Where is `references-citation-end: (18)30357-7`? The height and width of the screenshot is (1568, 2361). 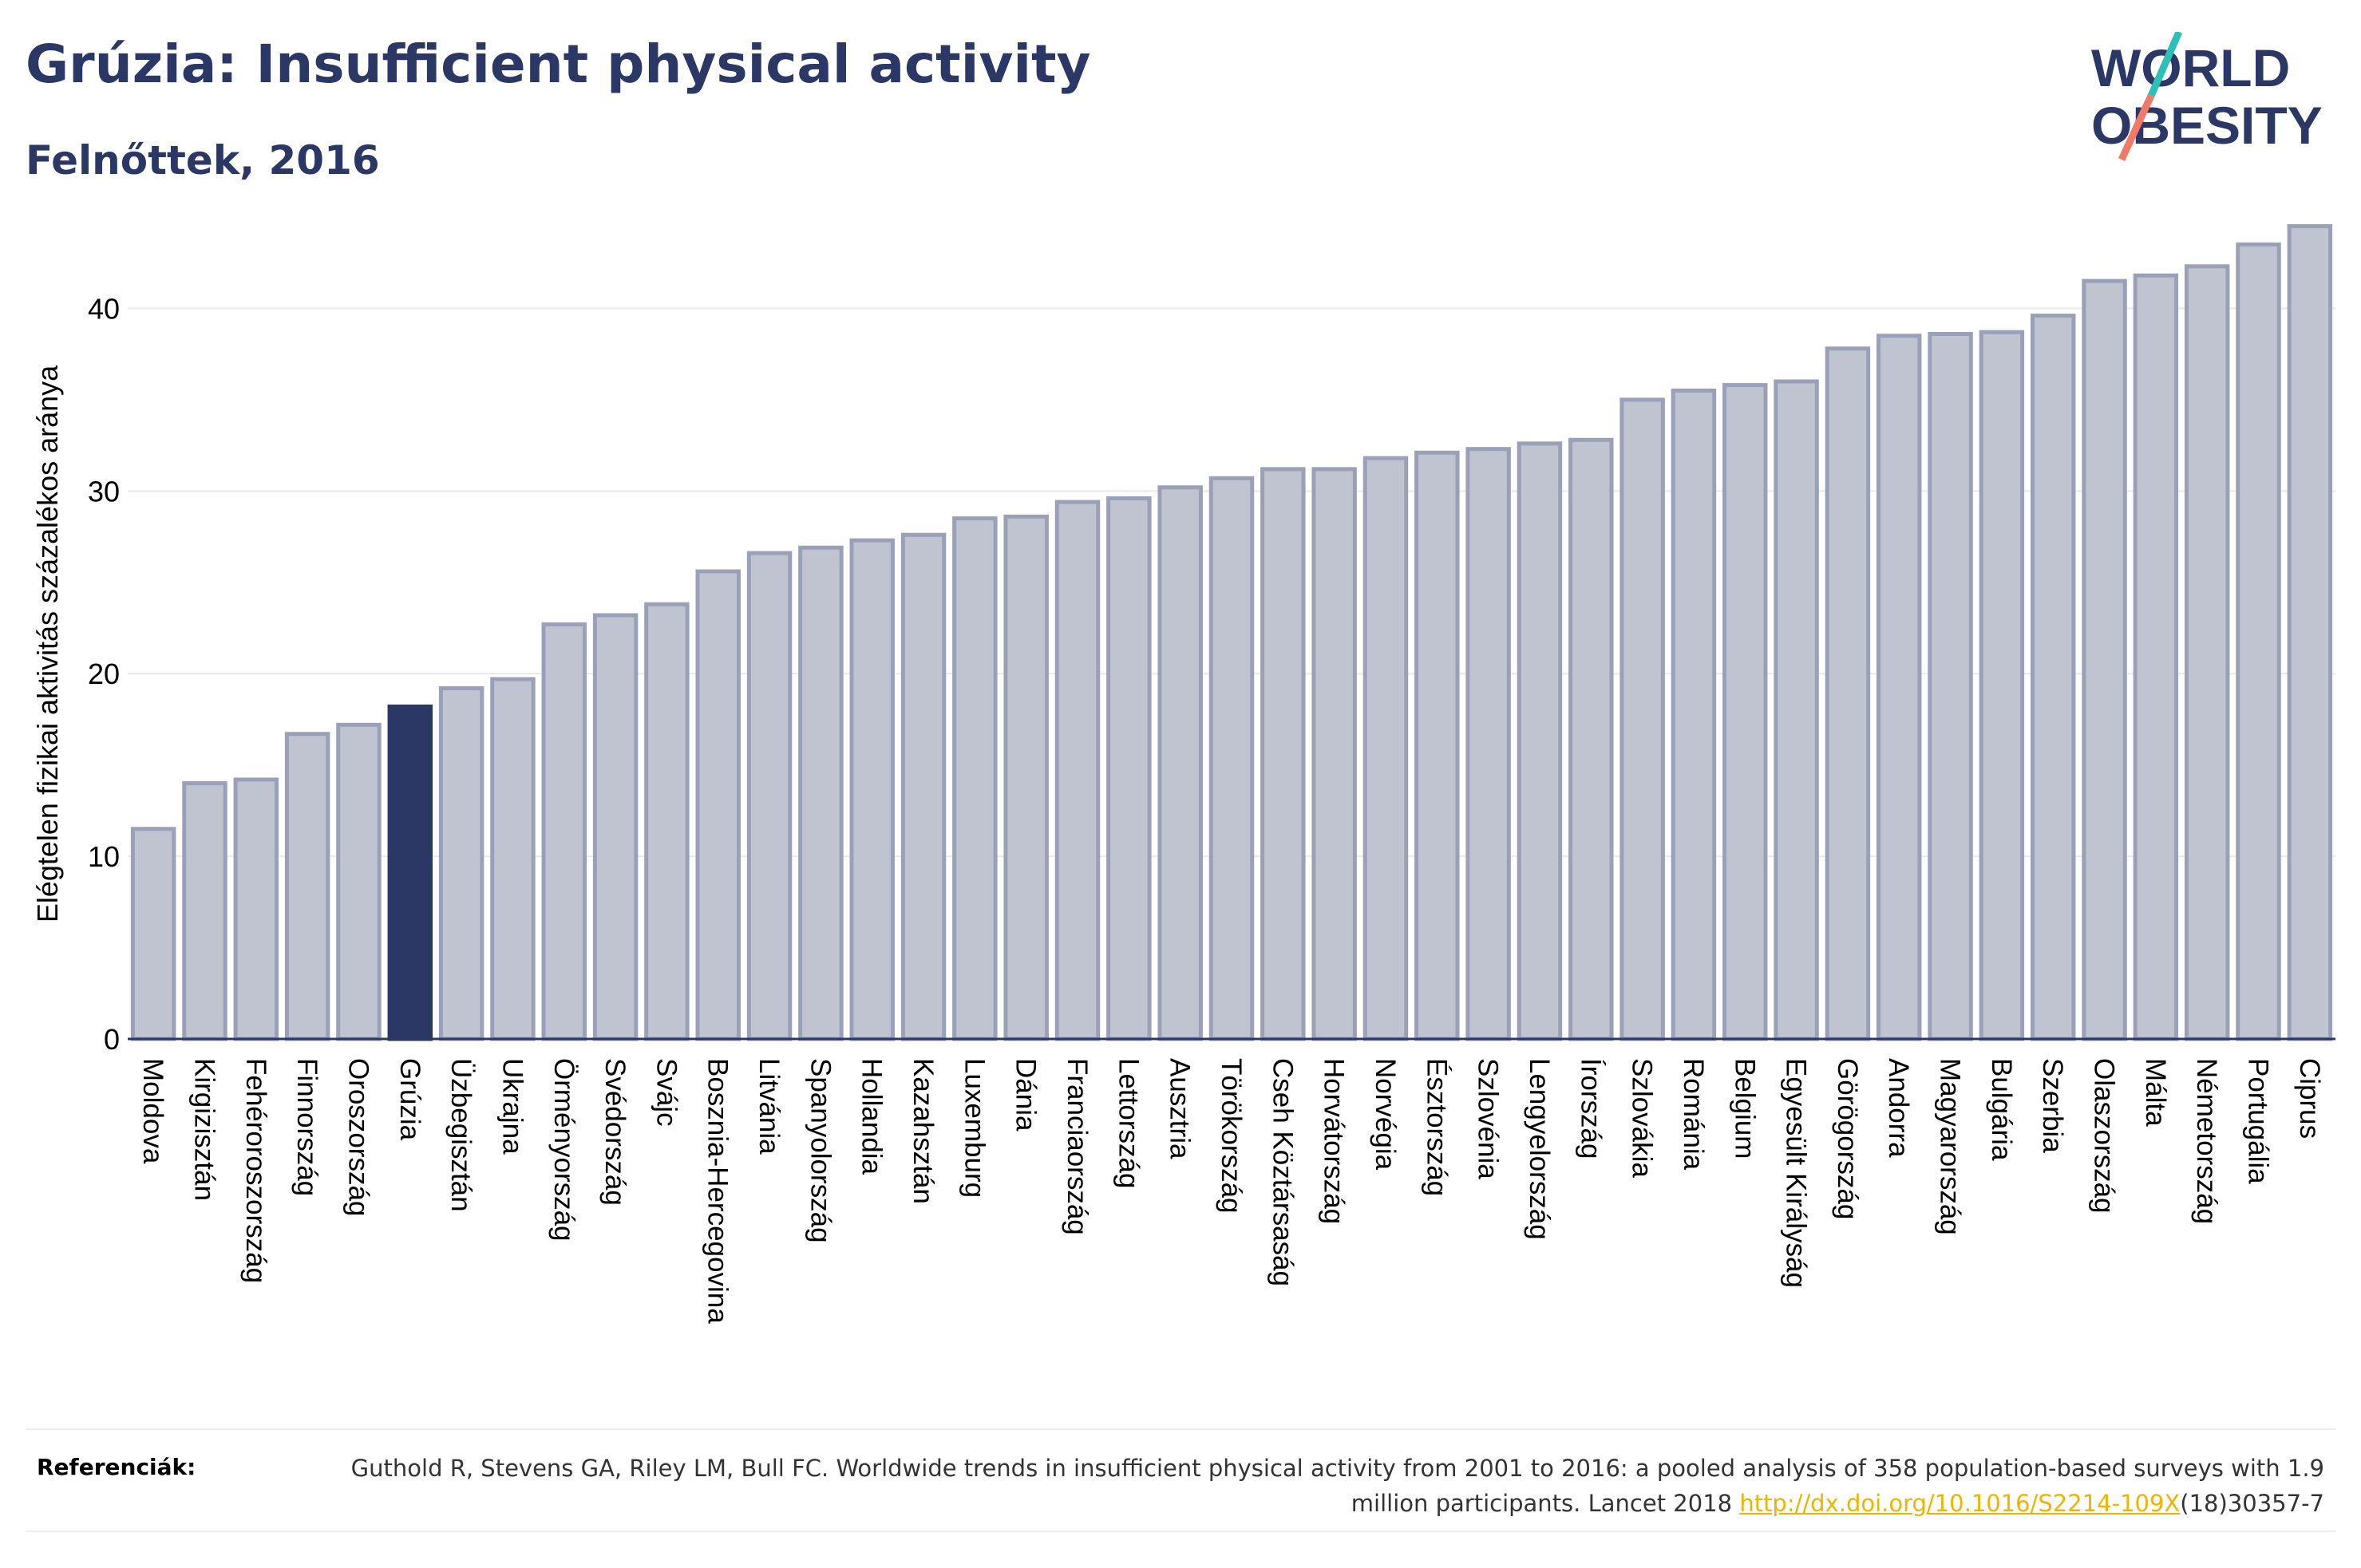
references-citation-end: (18)30357-7 is located at coordinates (2252, 1503).